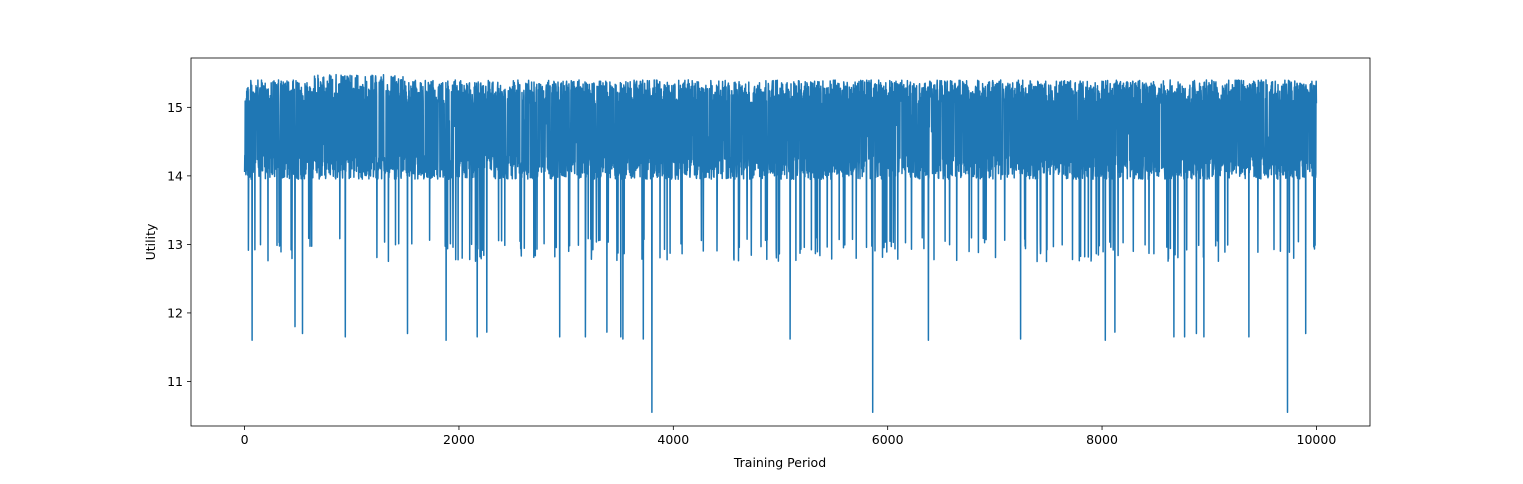  Describe the element at coordinates (673, 439) in the screenshot. I see `x-tick-label: 4000` at that location.